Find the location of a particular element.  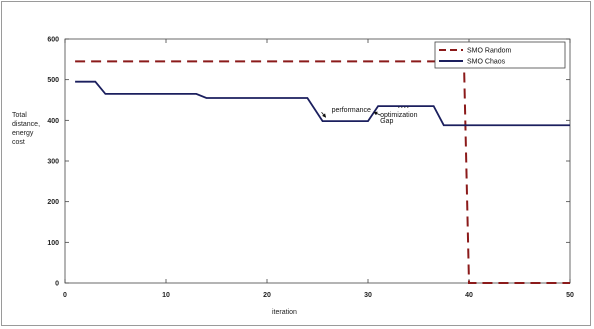

y-axis-label-line: cost is located at coordinates (18, 142).